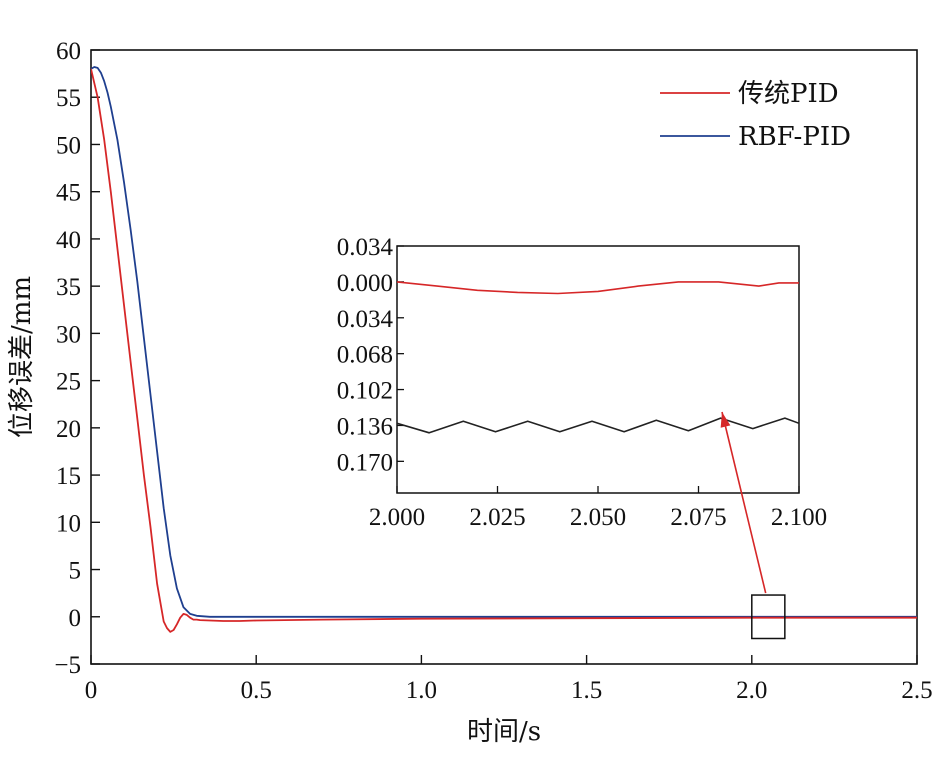 This screenshot has width=938, height=776. I want to click on inset-y-tick-label: 0.136, so click(365, 426).